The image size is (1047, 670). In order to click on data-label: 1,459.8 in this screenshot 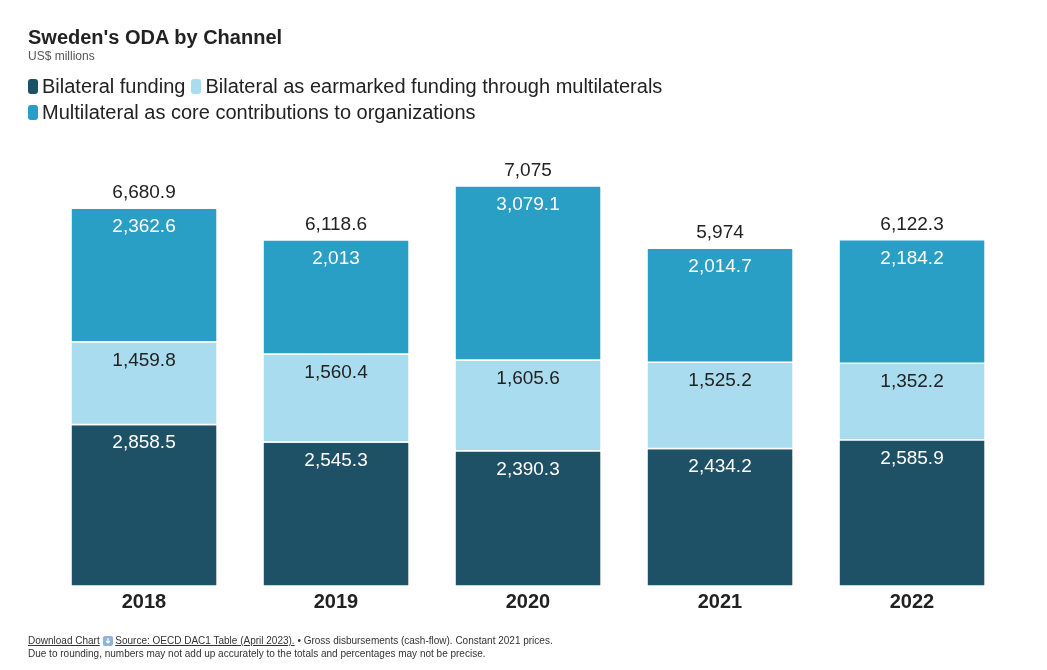, I will do `click(144, 359)`.